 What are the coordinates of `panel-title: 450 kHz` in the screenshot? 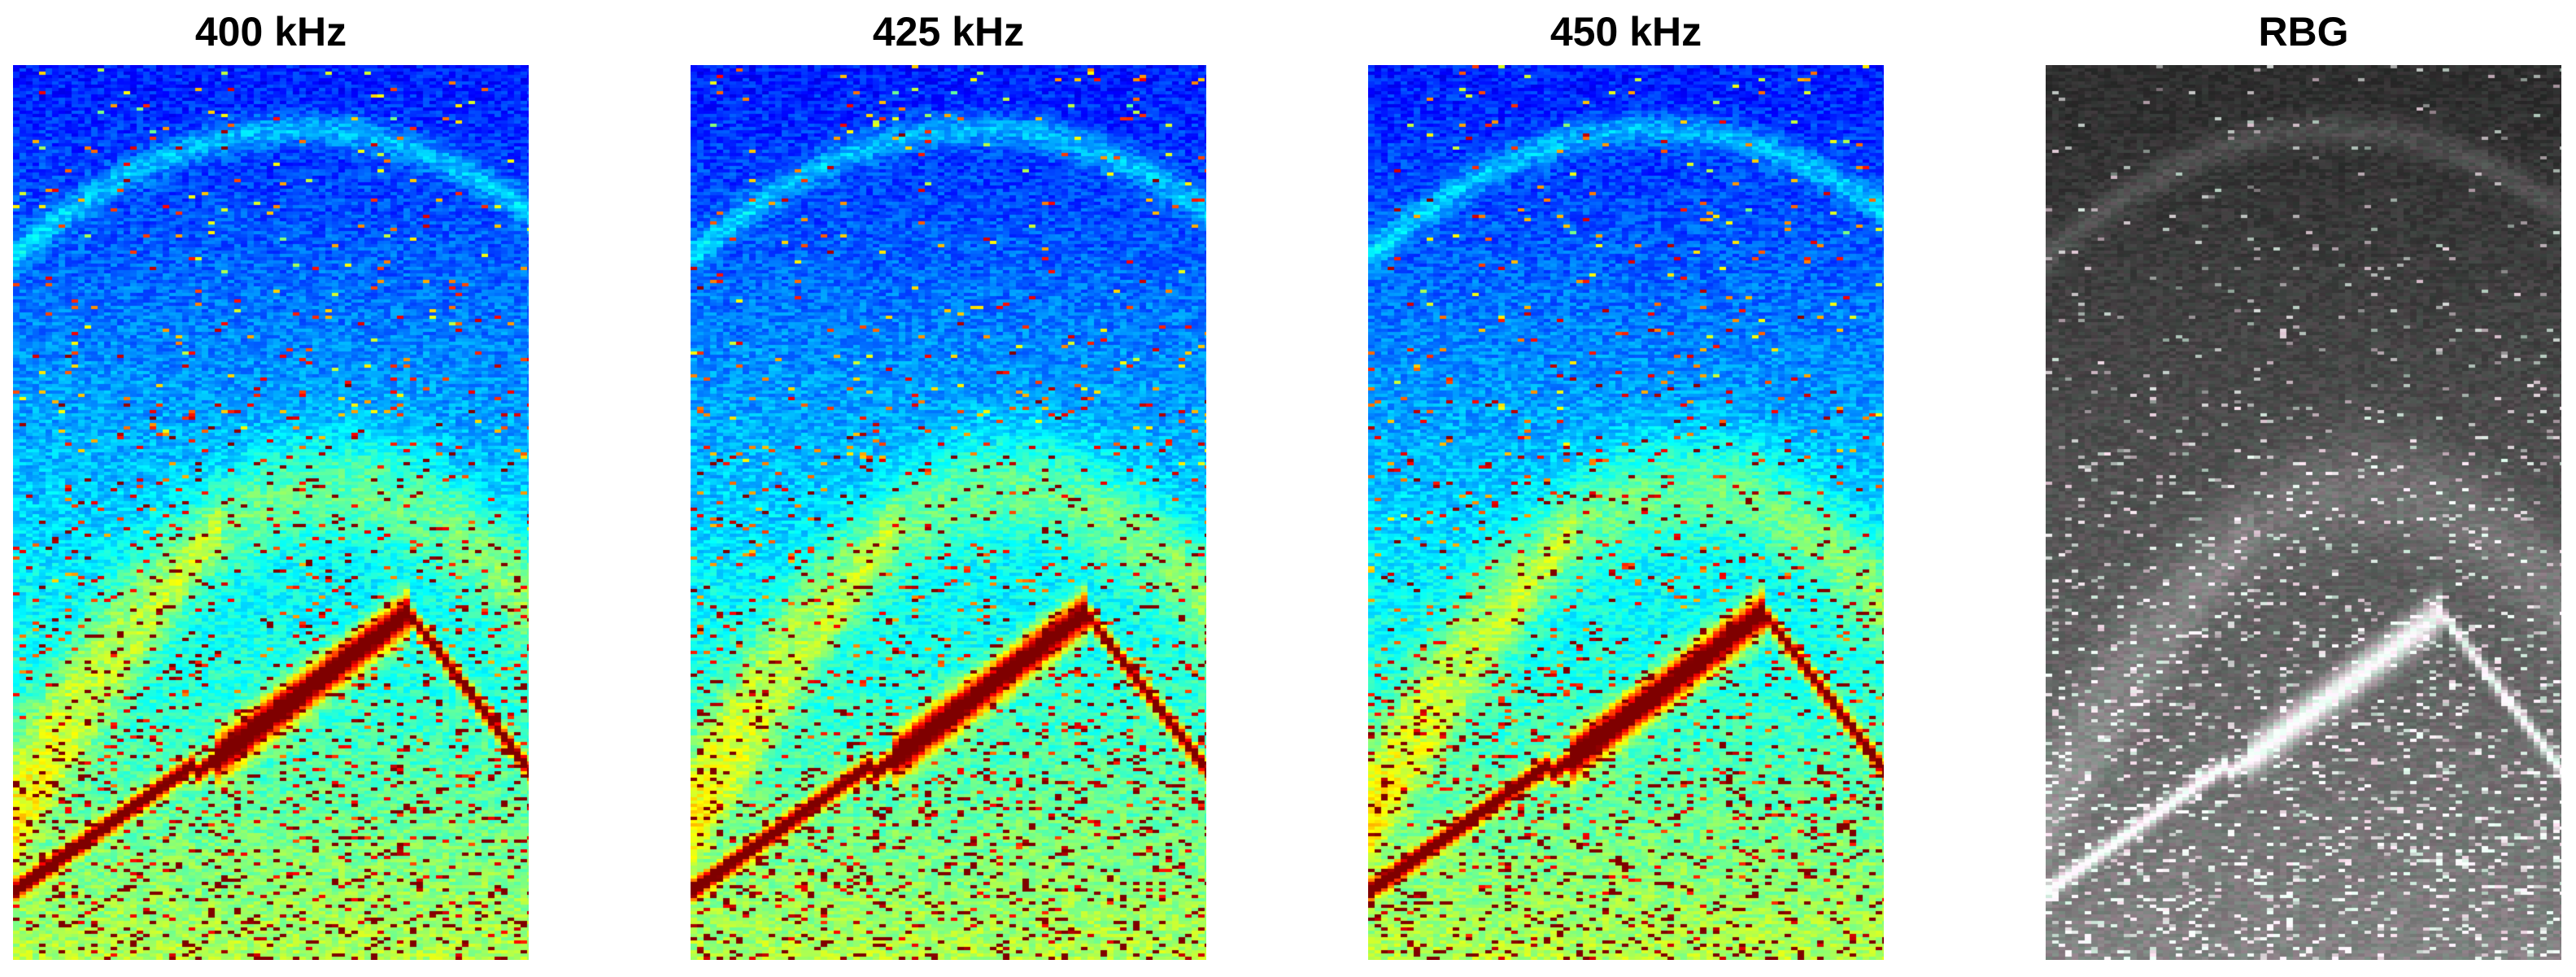 It's located at (1626, 32).